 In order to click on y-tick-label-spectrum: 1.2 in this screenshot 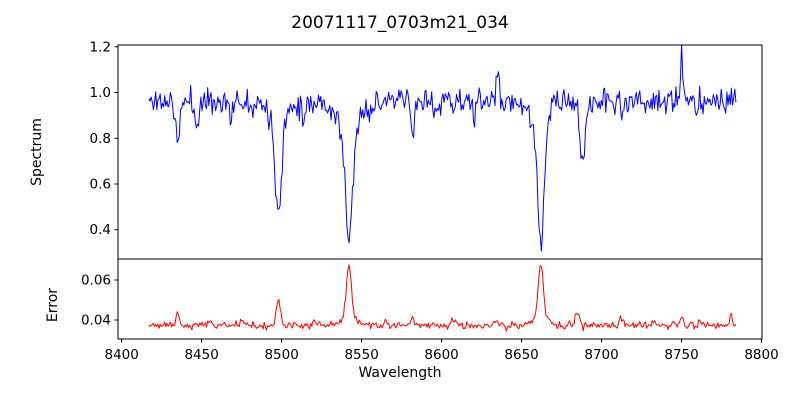, I will do `click(100, 47)`.